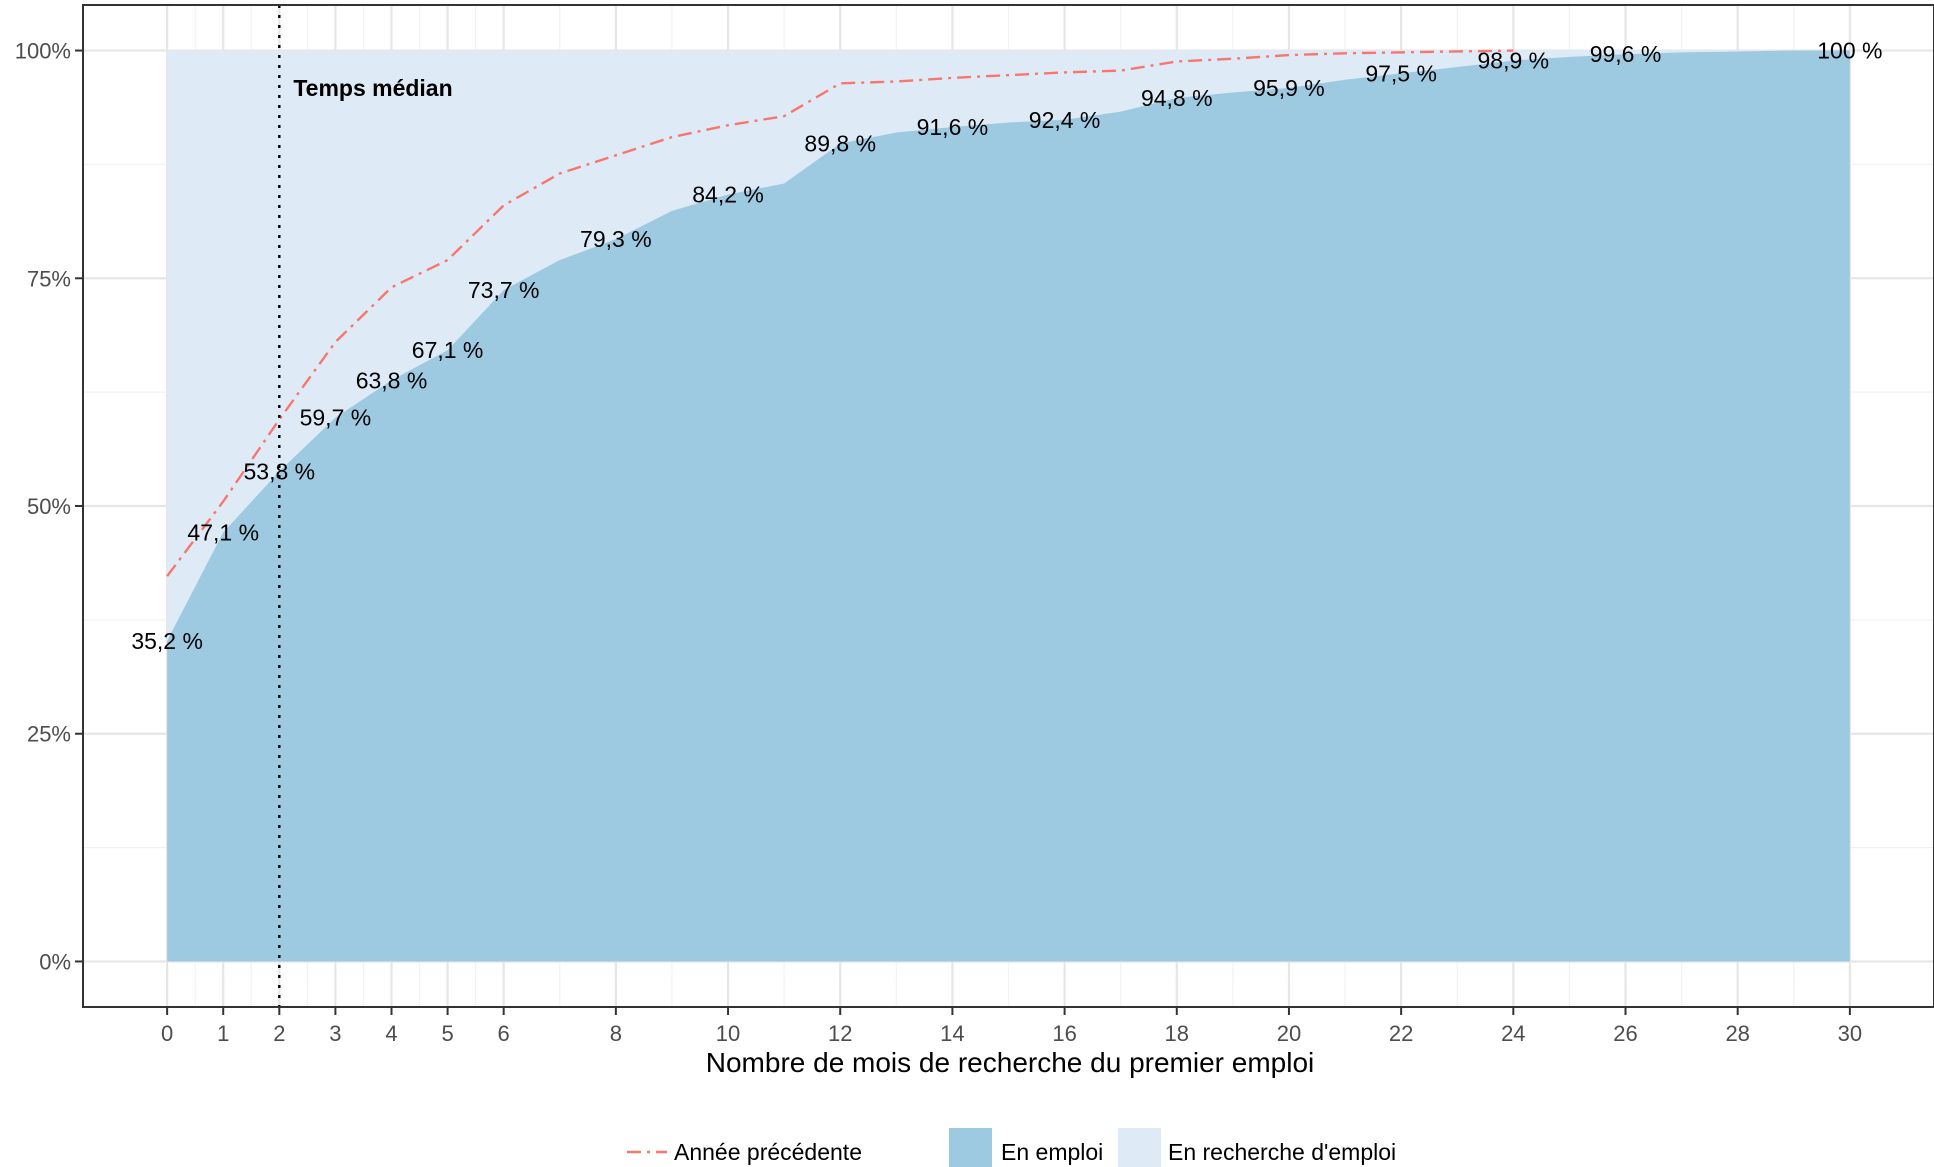 This screenshot has width=1934, height=1167. What do you see at coordinates (728, 1033) in the screenshot?
I see `x-tick-label: 10` at bounding box center [728, 1033].